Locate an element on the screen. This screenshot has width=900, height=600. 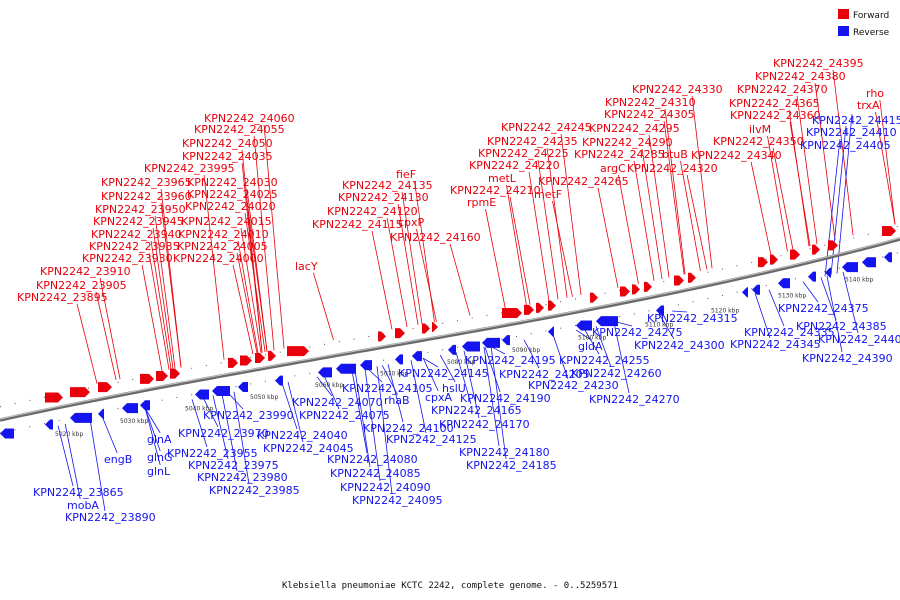
forward-gene-label: KPN2242_23930 is located at coordinates (127, 258).